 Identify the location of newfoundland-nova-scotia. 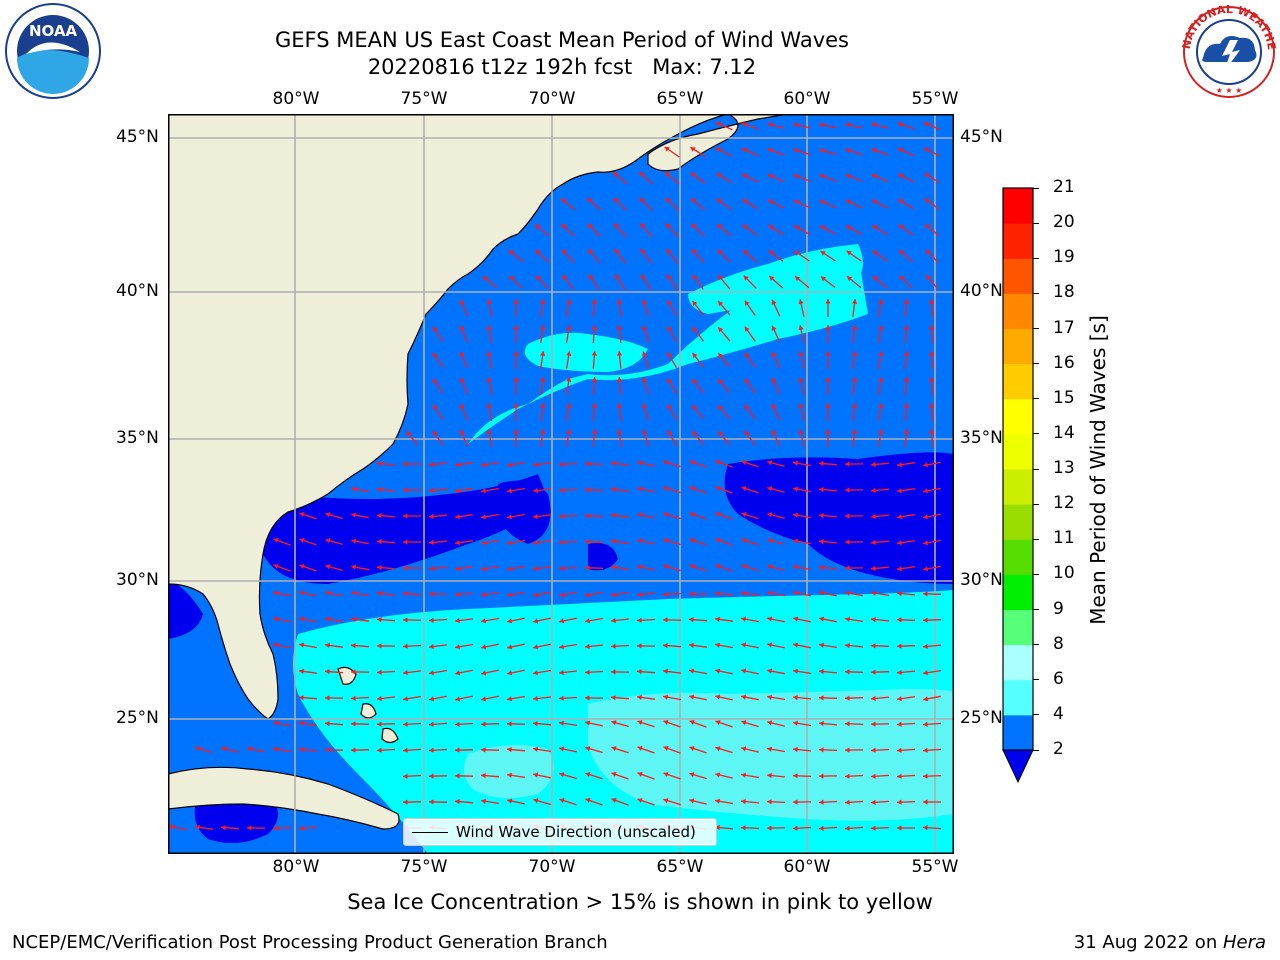
(718, 143).